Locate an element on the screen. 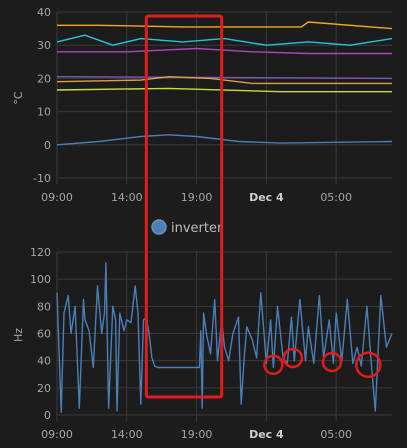  y-tick-label: 120 is located at coordinates (40, 252).